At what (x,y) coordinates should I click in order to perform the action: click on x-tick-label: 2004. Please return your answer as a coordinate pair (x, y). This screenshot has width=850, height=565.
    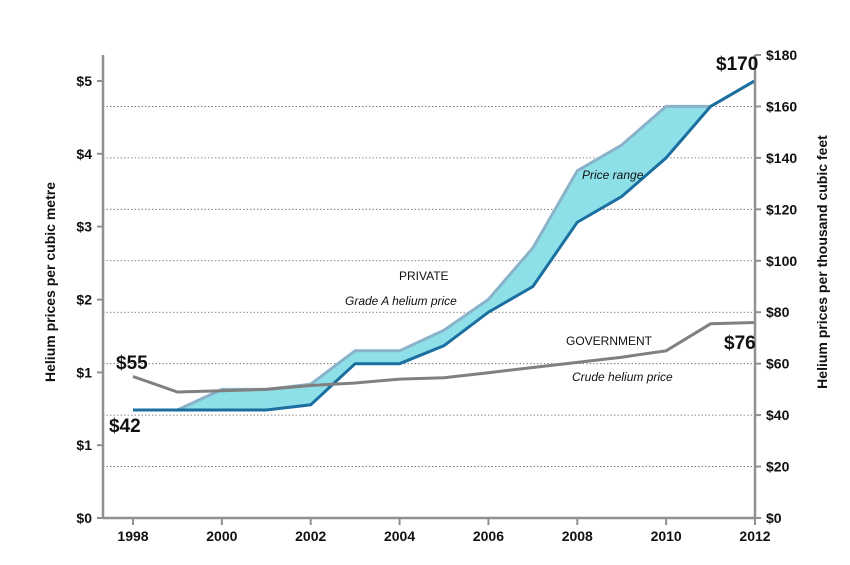
    Looking at the image, I should click on (399, 536).